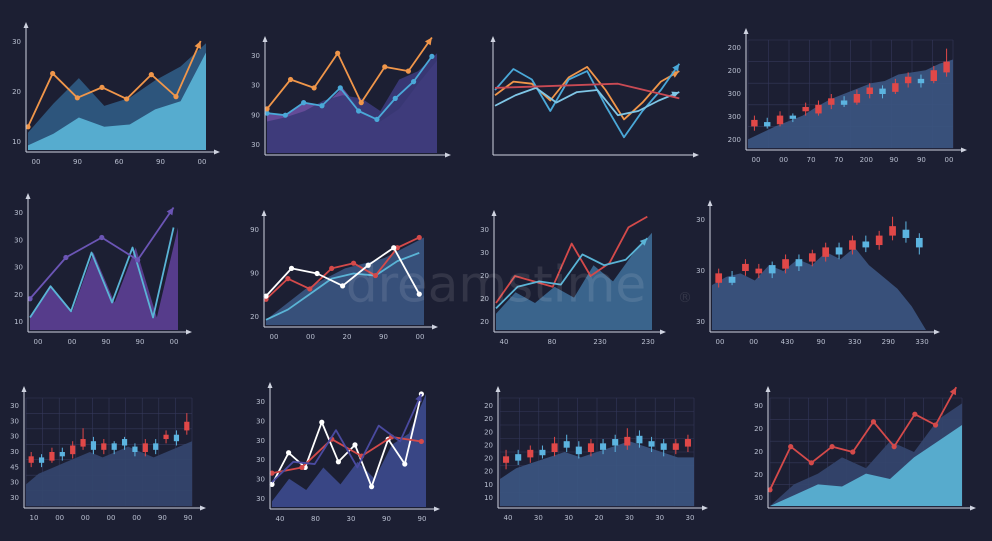 The image size is (992, 541). What do you see at coordinates (16, 142) in the screenshot?
I see `y-tick-label: 10` at bounding box center [16, 142].